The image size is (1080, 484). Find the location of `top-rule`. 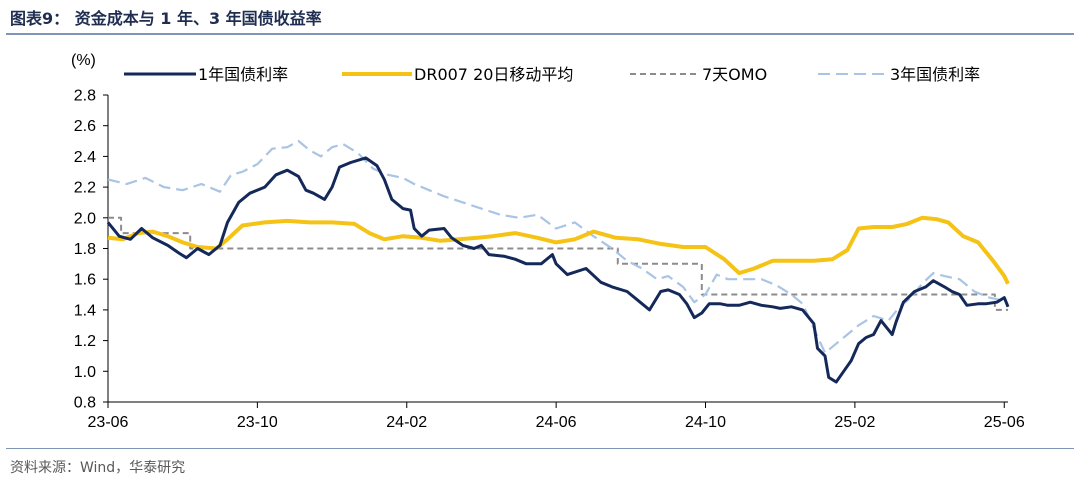

top-rule is located at coordinates (540, 34).